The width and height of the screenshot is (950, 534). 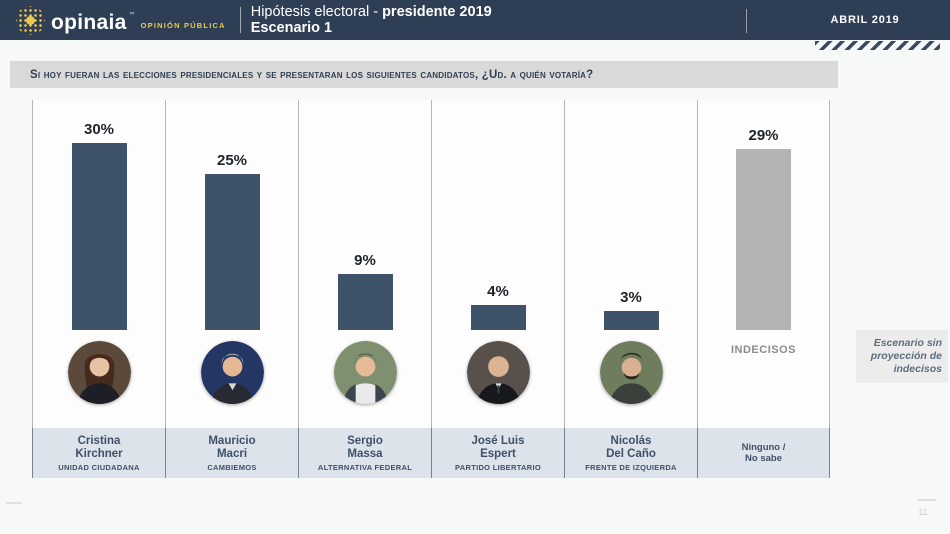 What do you see at coordinates (231, 453) in the screenshot?
I see `label-mauricio-macri: Mauricio Macri CAMBIEMOS` at bounding box center [231, 453].